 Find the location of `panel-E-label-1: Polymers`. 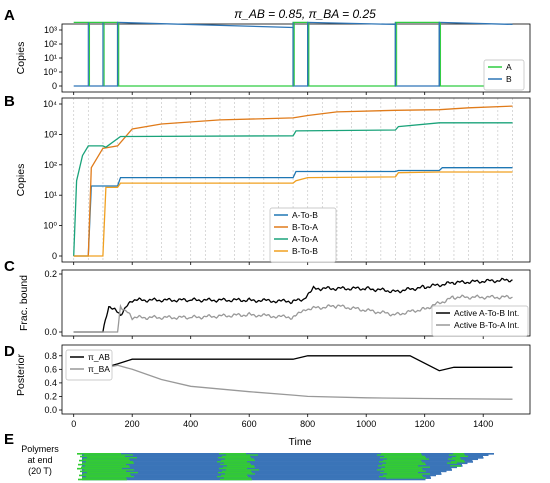

panel-E-label-1: Polymers is located at coordinates (40, 449).